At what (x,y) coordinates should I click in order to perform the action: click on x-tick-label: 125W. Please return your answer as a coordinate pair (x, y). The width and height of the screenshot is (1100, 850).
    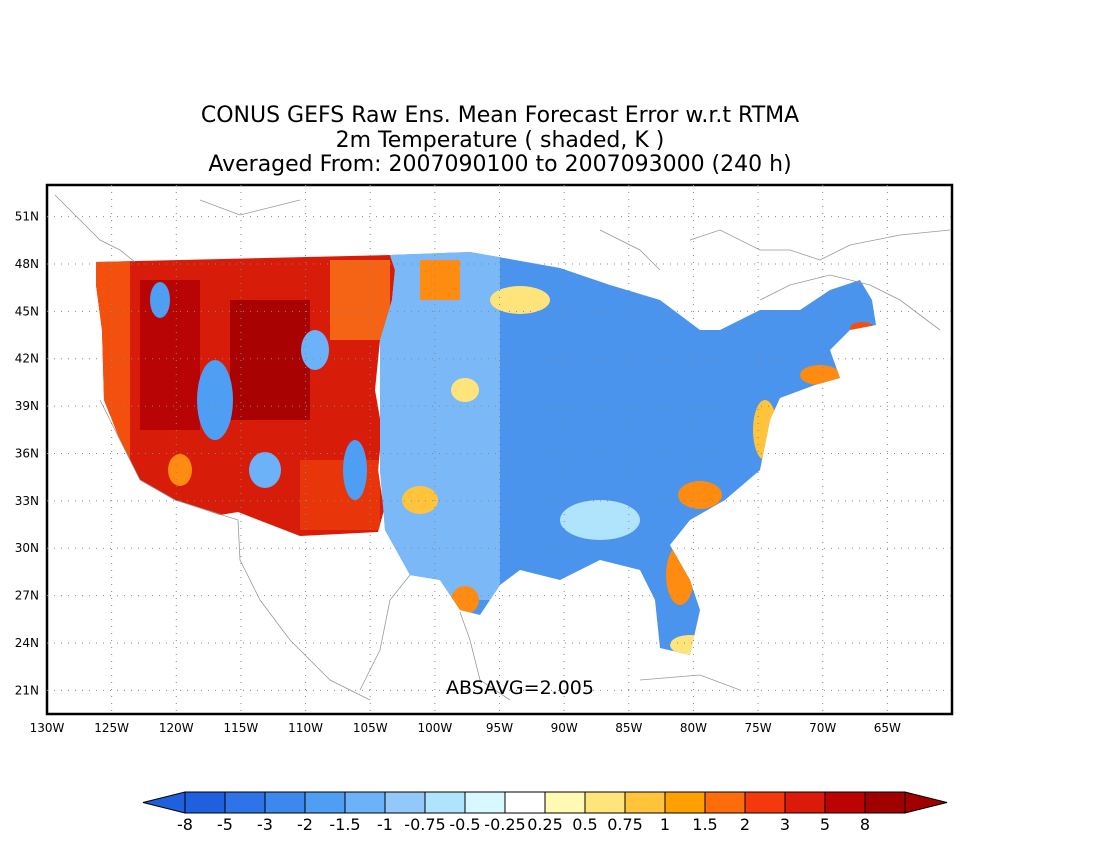
    Looking at the image, I should click on (111, 728).